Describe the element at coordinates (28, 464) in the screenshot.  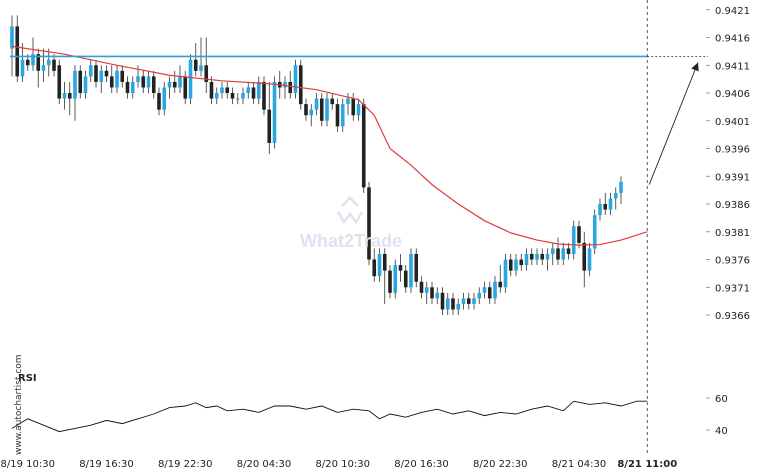
I see `time-tick-label: 8/19 10:30` at that location.